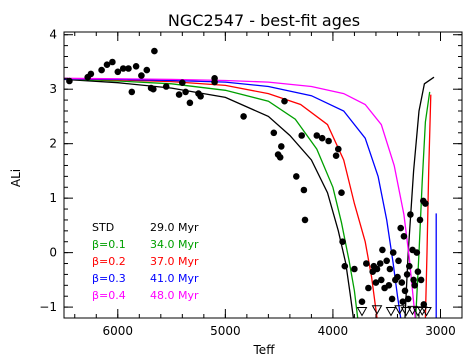 The height and width of the screenshot is (360, 470). Describe the element at coordinates (53, 198) in the screenshot. I see `y-tick-label: 1` at that location.